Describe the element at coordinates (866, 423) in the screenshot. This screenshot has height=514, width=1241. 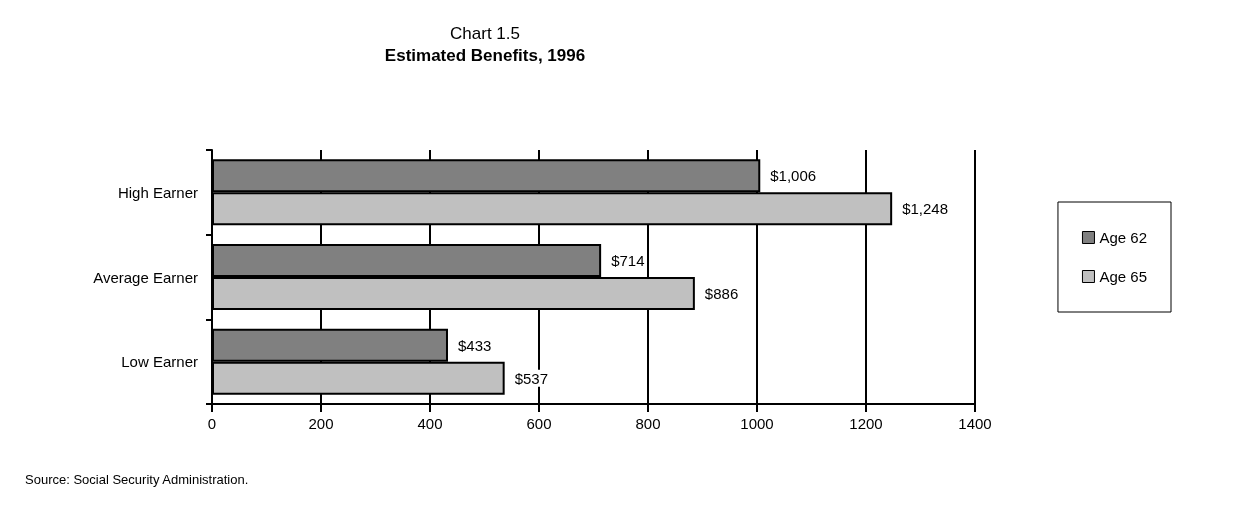
I see `x-tick-label: 1200` at that location.